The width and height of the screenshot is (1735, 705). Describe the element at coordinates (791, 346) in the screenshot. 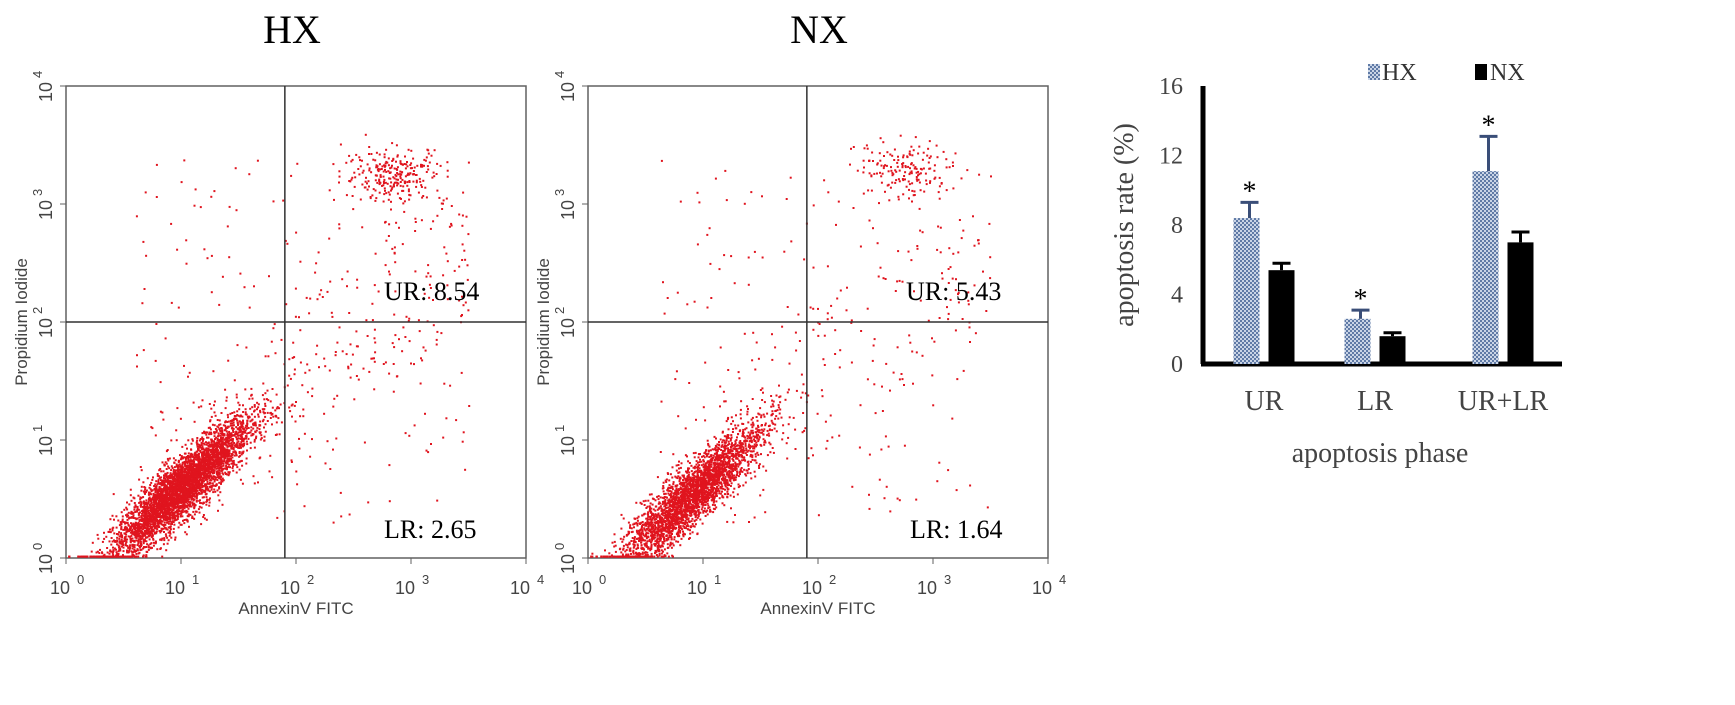

I see `dots-nx` at that location.